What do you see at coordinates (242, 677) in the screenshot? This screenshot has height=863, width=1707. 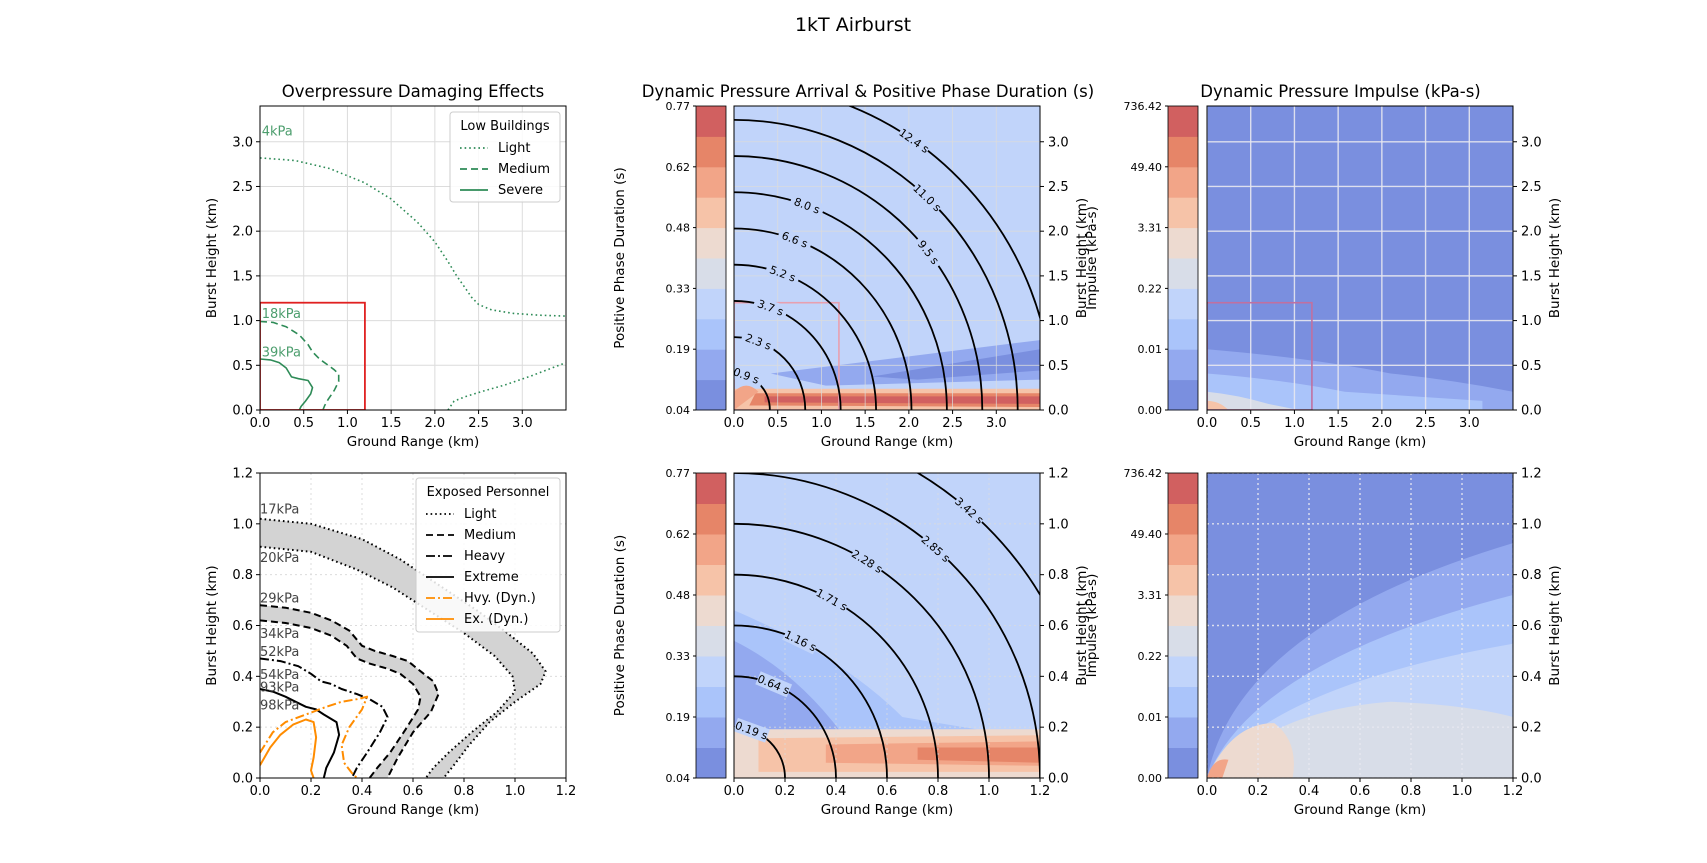 I see `y-tick-label: 0.4` at bounding box center [242, 677].